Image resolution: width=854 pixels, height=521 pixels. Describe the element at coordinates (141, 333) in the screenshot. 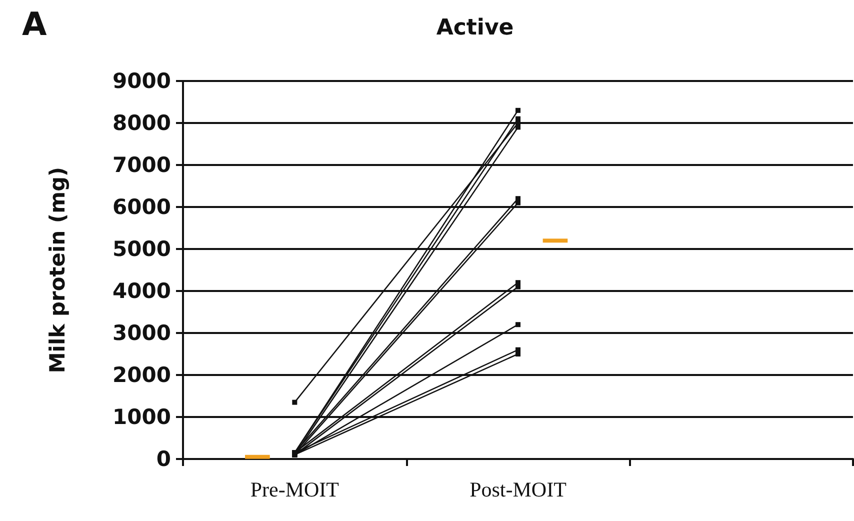

I see `y-tick-label: 3000` at that location.